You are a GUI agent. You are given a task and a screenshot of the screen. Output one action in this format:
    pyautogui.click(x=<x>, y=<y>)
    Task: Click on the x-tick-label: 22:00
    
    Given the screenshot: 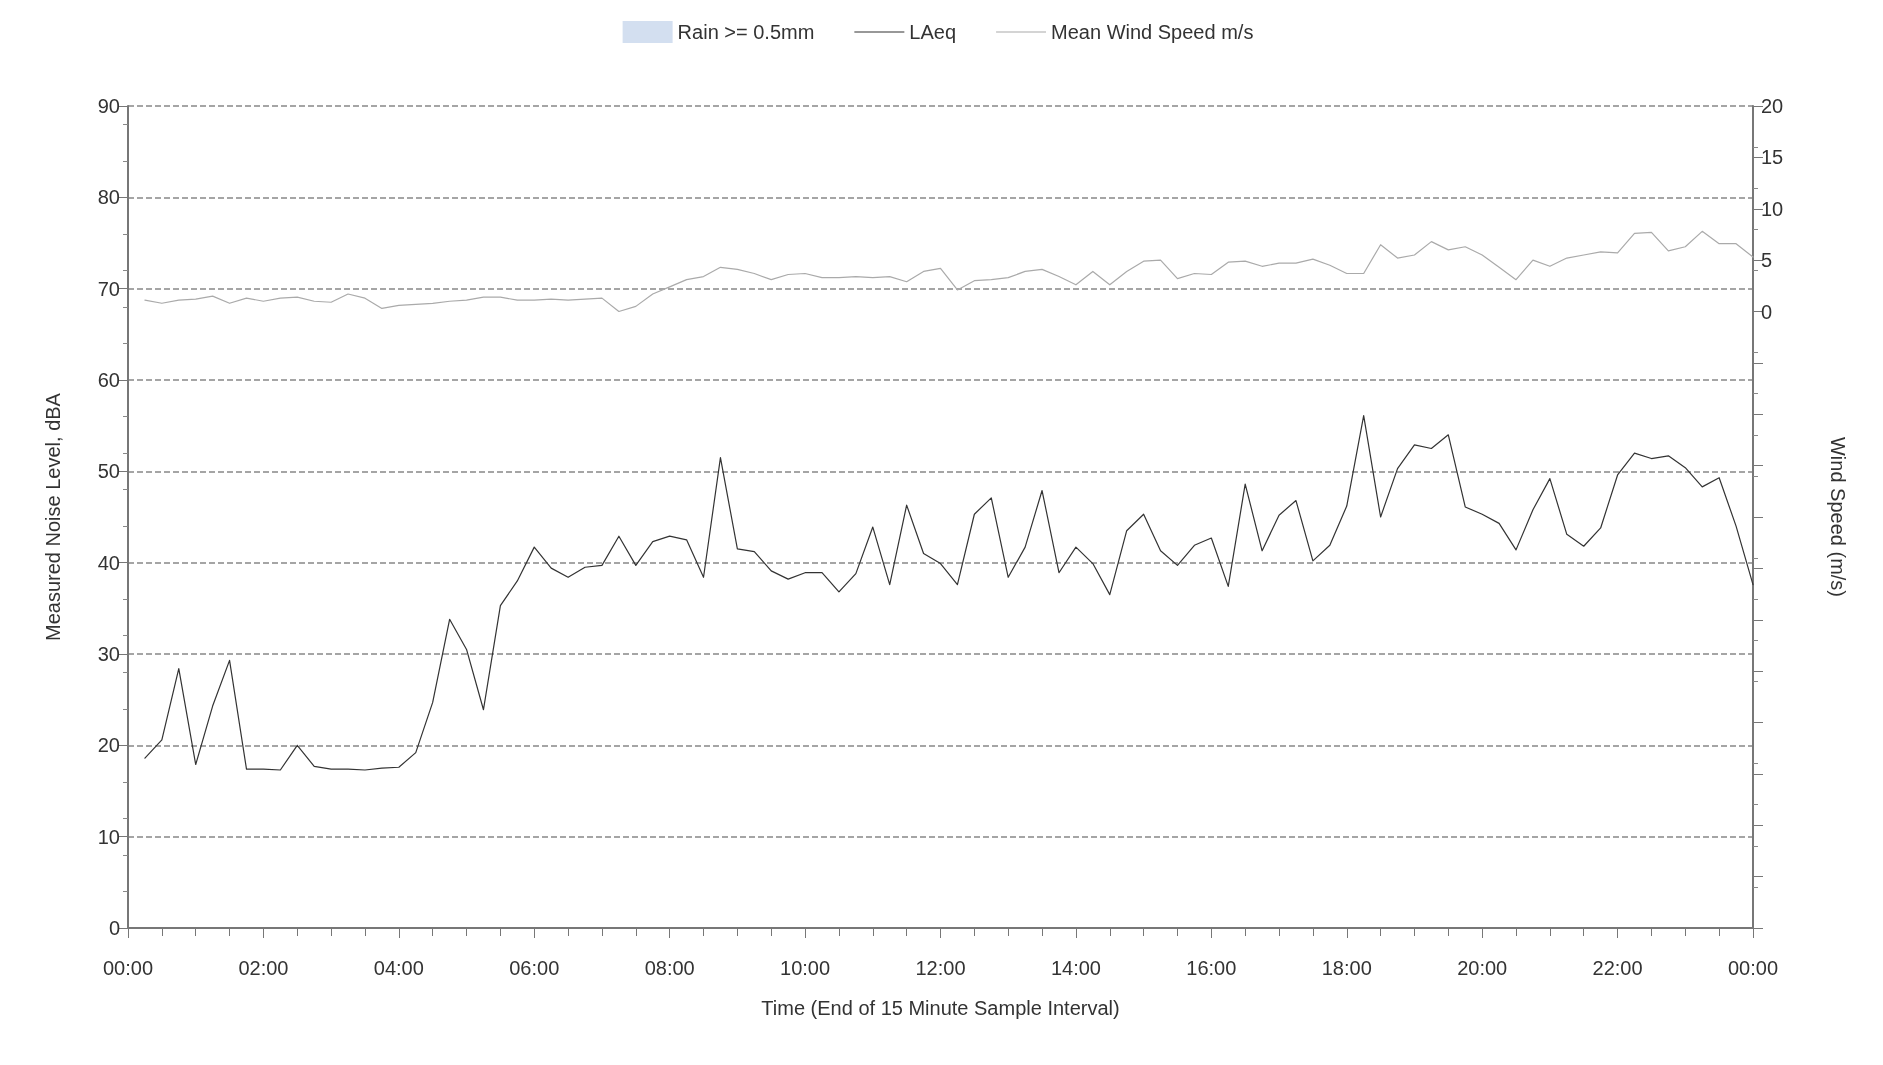 What is the action you would take?
    pyautogui.click(x=1617, y=968)
    